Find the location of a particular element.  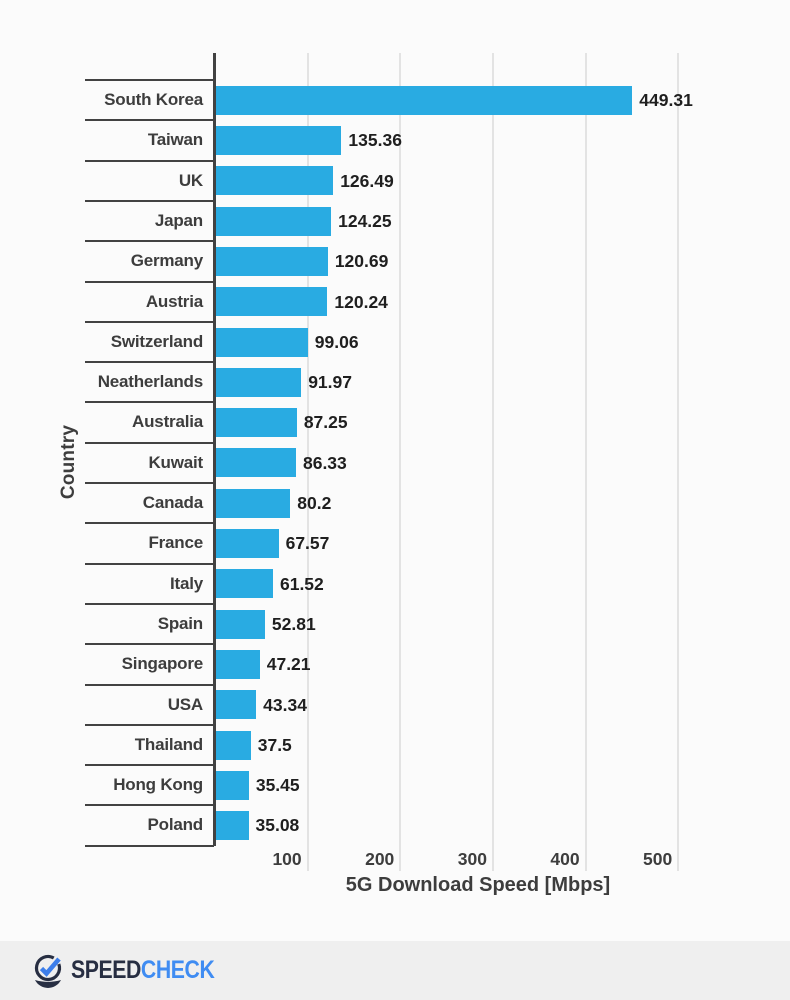

category-label: South Korea is located at coordinates (153, 99).